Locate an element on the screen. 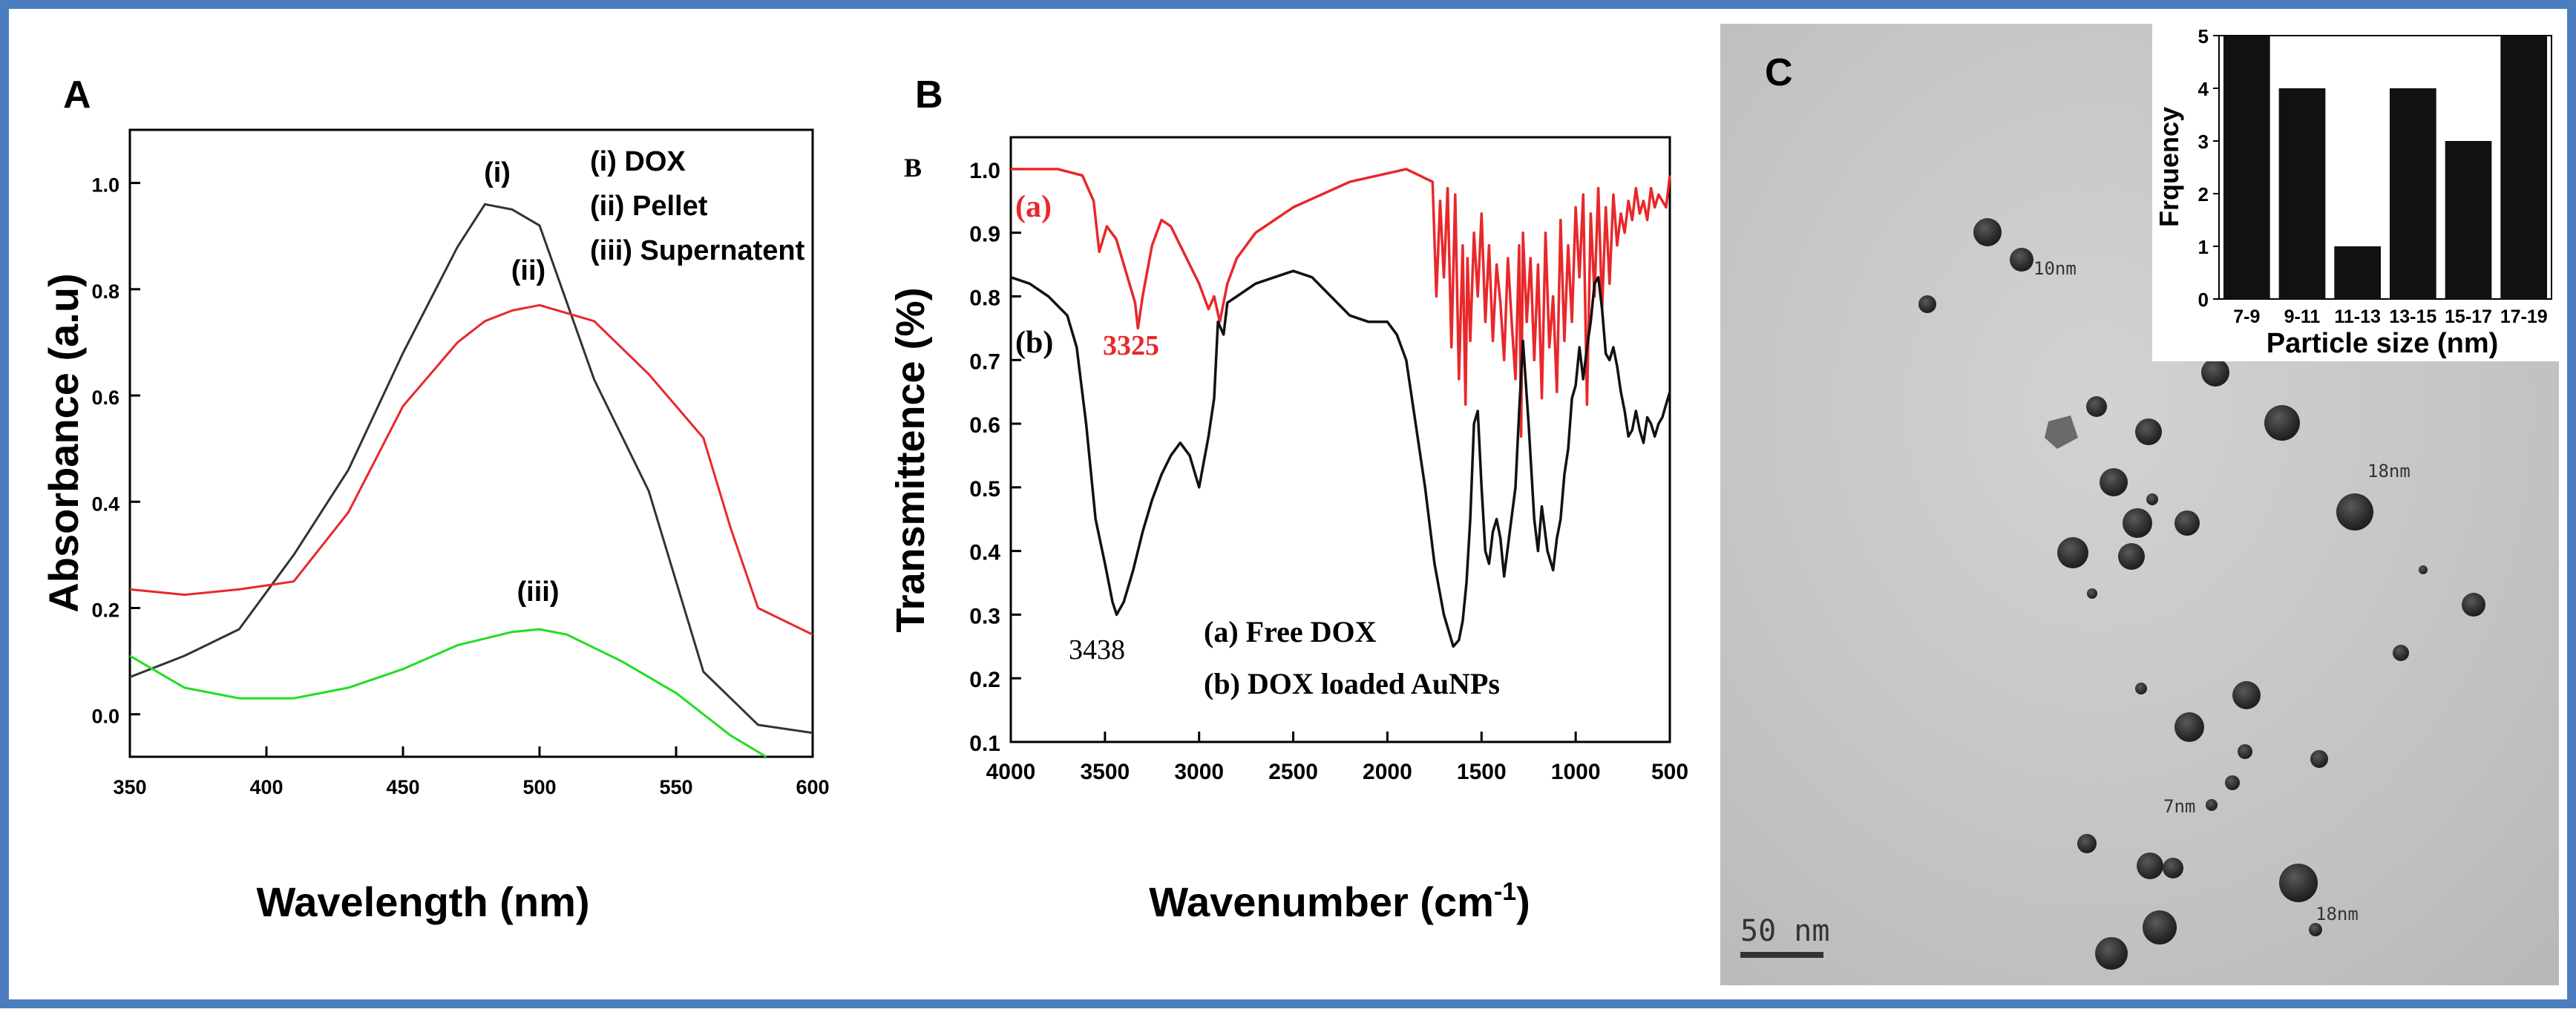  inset-xtick-label: 15-17 is located at coordinates (2468, 316).